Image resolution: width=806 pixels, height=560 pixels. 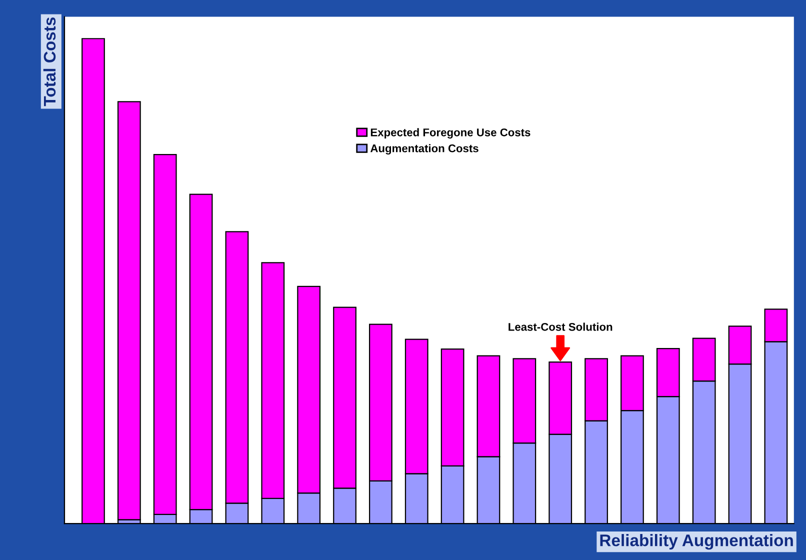 I want to click on x-axis-title: Reliability Augmentation, so click(x=696, y=542).